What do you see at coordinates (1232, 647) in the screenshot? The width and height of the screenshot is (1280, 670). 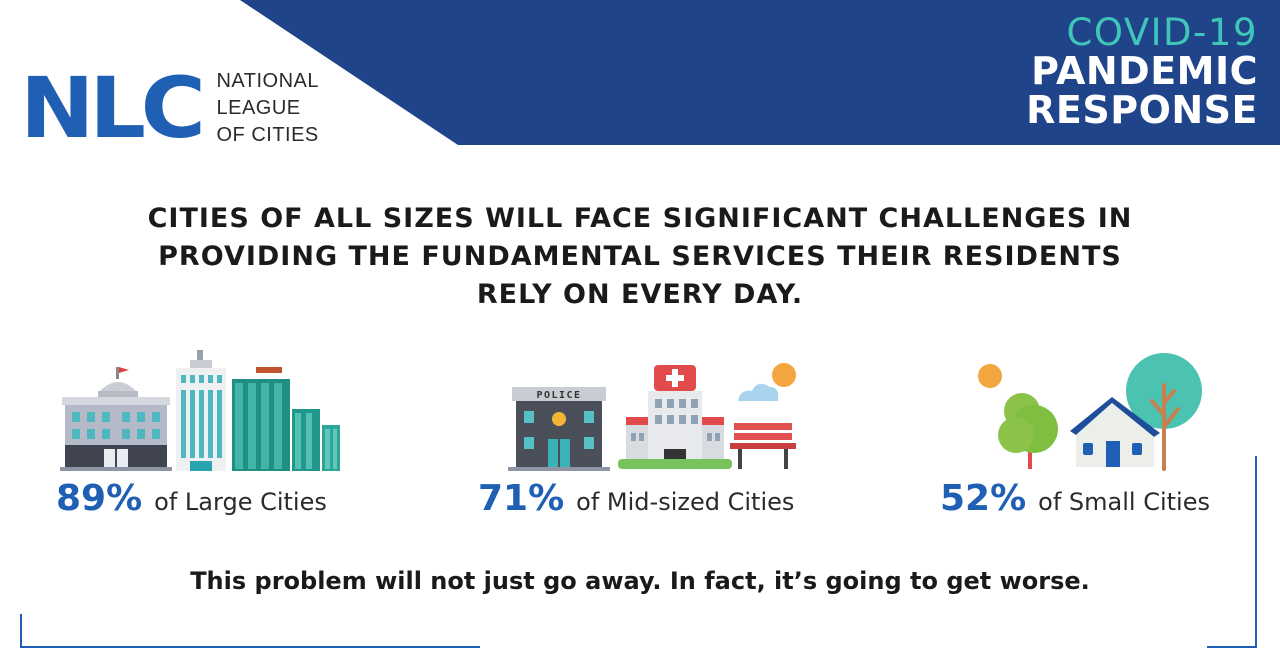 I see `frame-bottom-right` at bounding box center [1232, 647].